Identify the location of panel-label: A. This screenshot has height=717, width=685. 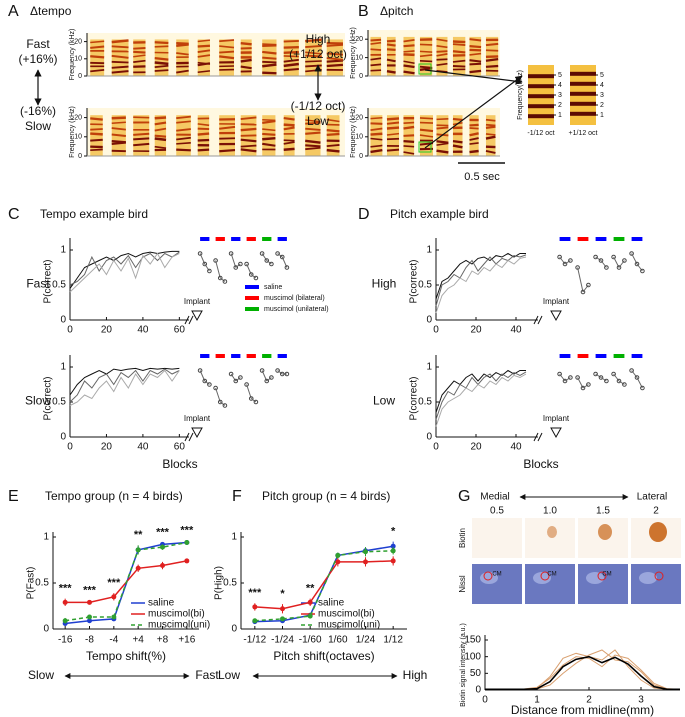
(13, 11).